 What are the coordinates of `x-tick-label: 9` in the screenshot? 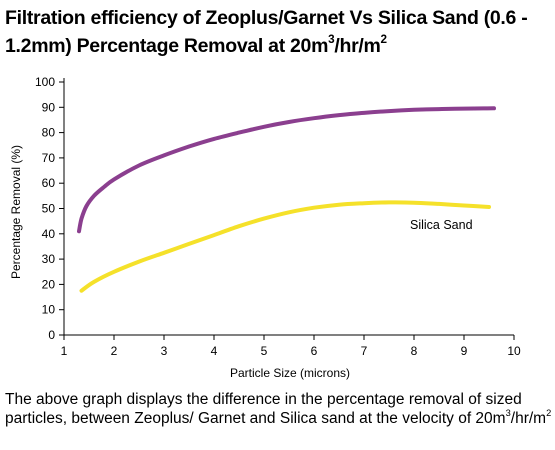 It's located at (464, 351).